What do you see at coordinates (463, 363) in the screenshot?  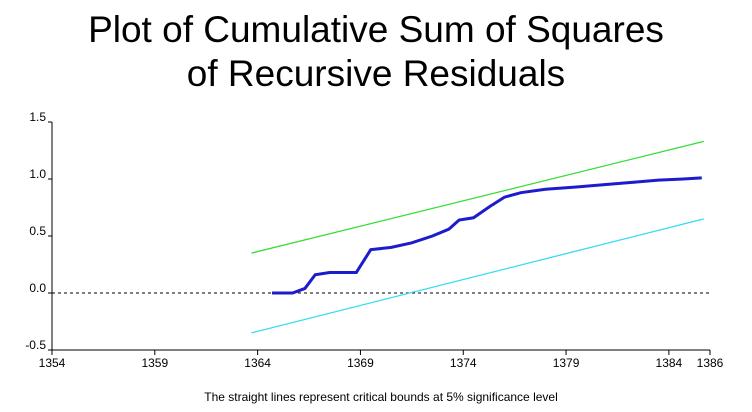 I see `x-tick-label: 1374` at bounding box center [463, 363].